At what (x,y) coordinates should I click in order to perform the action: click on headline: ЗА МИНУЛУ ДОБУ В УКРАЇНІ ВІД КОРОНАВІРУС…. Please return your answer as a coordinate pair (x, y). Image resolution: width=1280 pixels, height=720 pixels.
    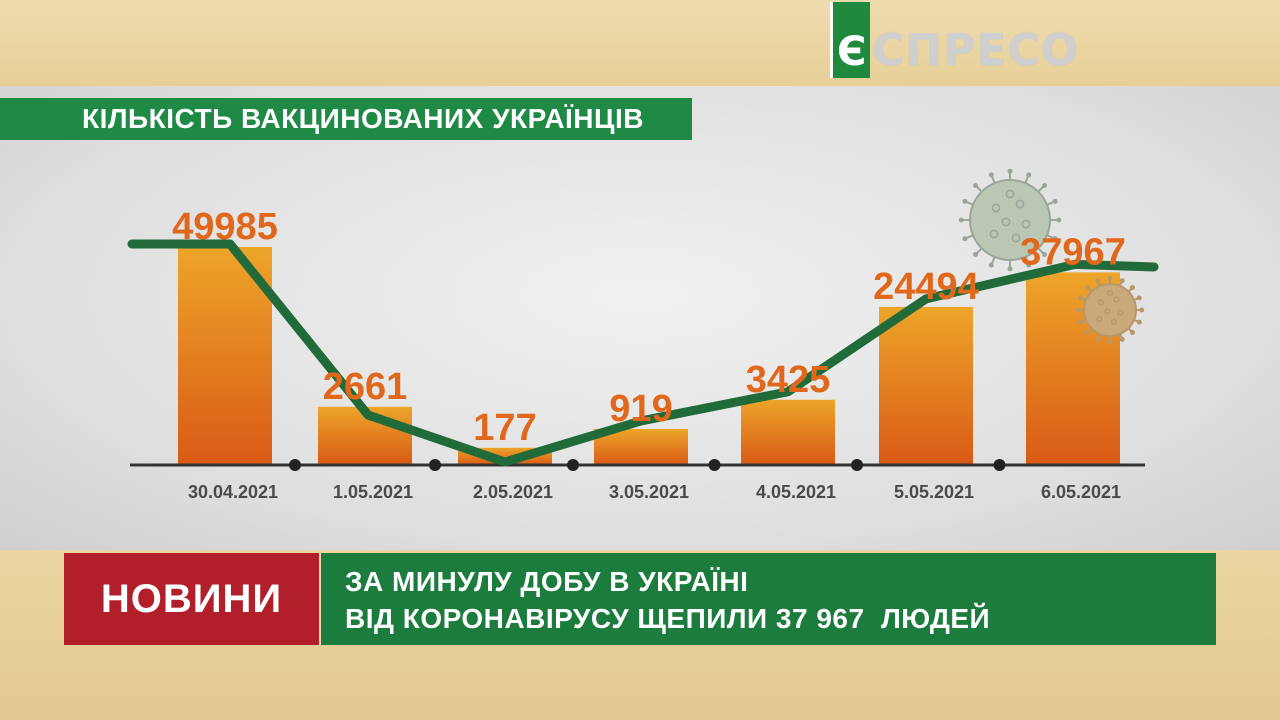
    Looking at the image, I should click on (768, 599).